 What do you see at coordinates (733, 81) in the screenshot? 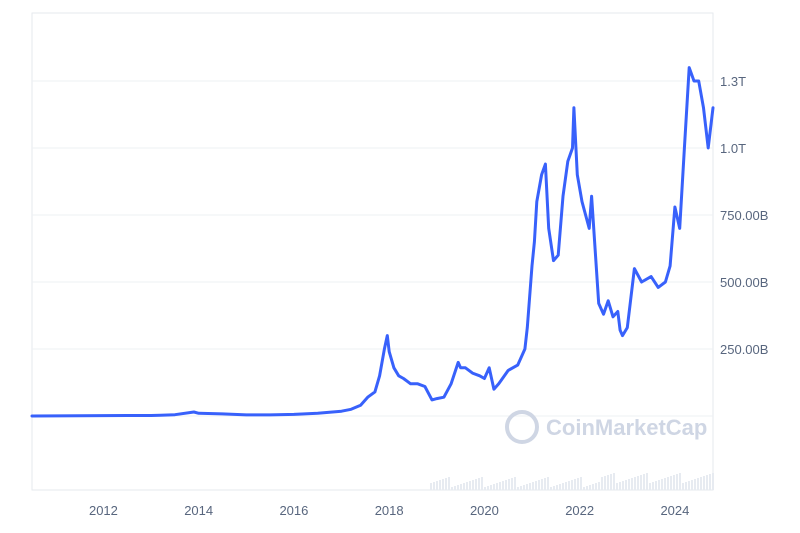
I see `y-tick-label: 1.3T` at bounding box center [733, 81].